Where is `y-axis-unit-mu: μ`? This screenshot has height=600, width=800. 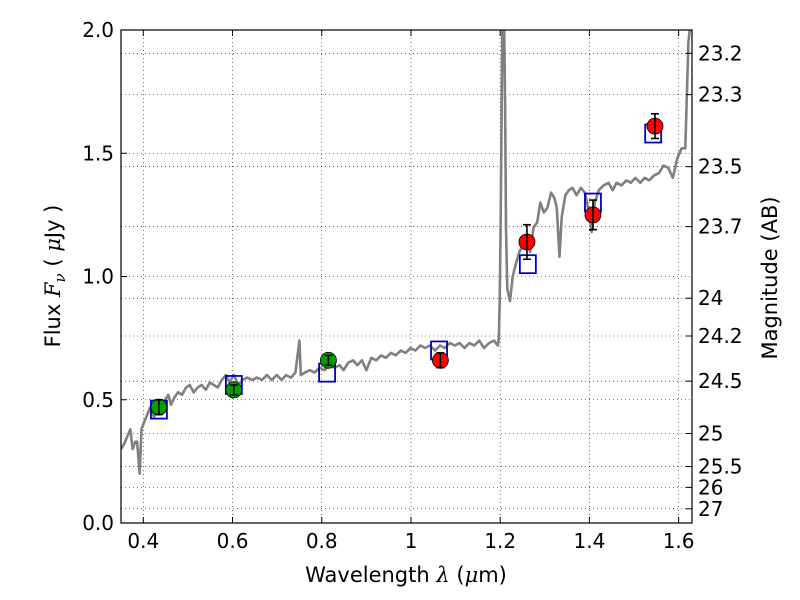
y-axis-unit-mu: μ is located at coordinates (53, 245).